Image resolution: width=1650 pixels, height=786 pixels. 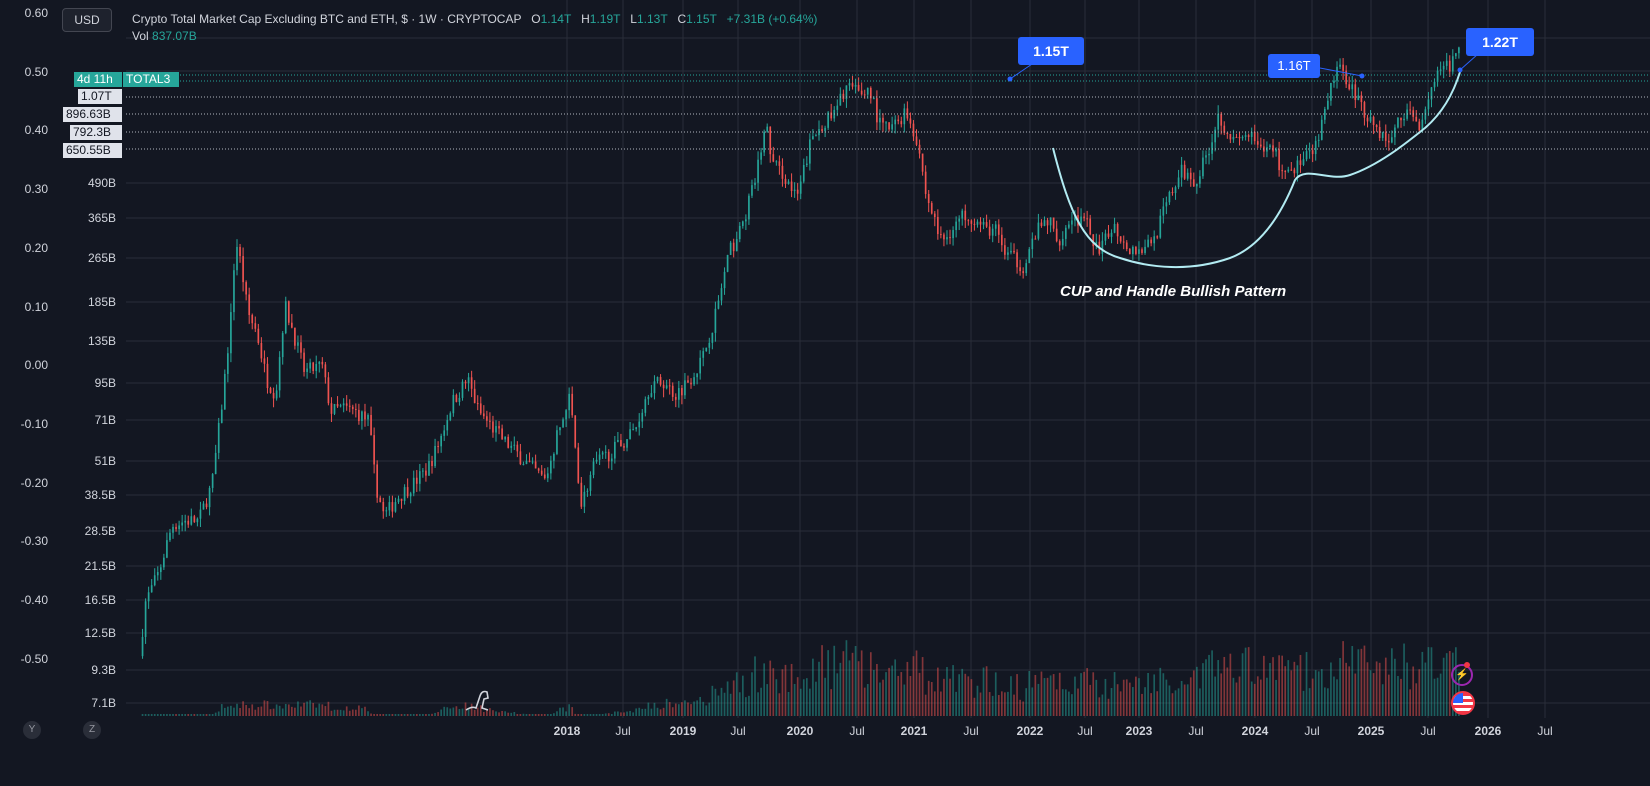 What do you see at coordinates (1294, 66) in the screenshot?
I see `callout-peak-2024: 1.16T` at bounding box center [1294, 66].